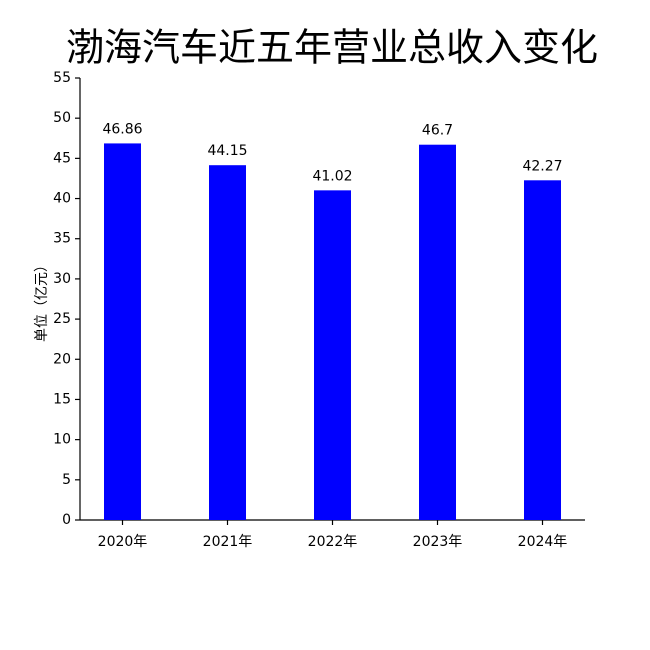 The height and width of the screenshot is (650, 650). Describe the element at coordinates (66, 520) in the screenshot. I see `y-tick-label: 0` at that location.